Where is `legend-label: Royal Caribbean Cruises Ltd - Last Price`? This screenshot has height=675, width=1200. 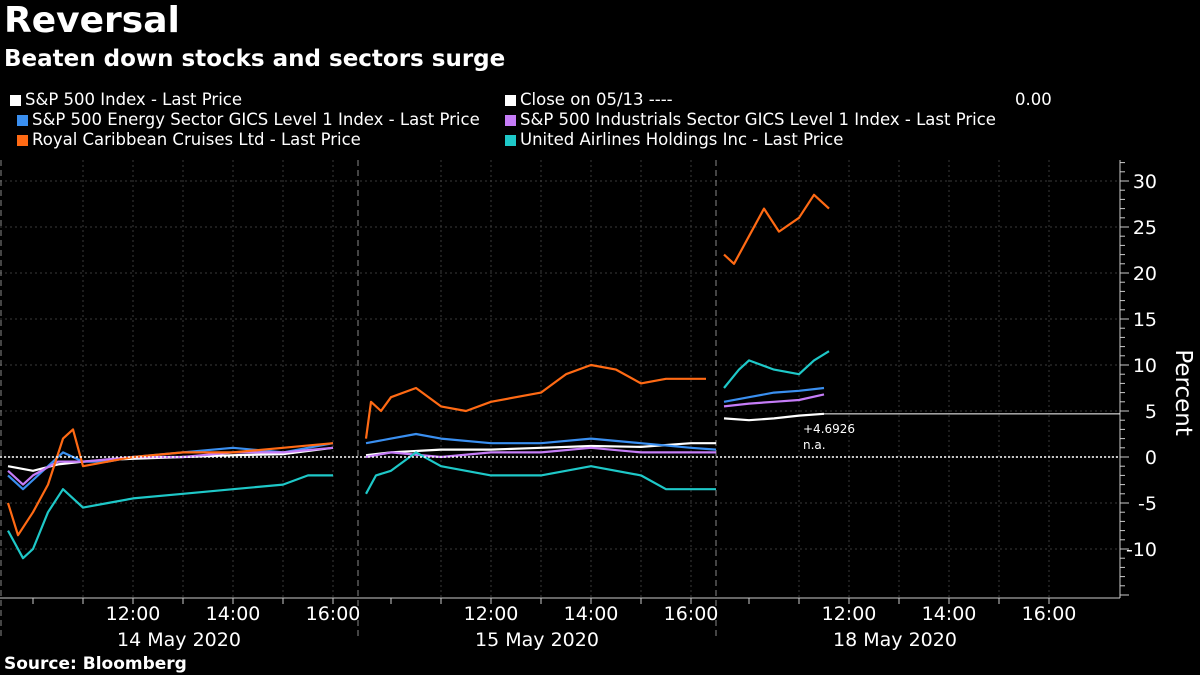
legend-label: Royal Caribbean Cruises Ltd - Last Price is located at coordinates (196, 139).